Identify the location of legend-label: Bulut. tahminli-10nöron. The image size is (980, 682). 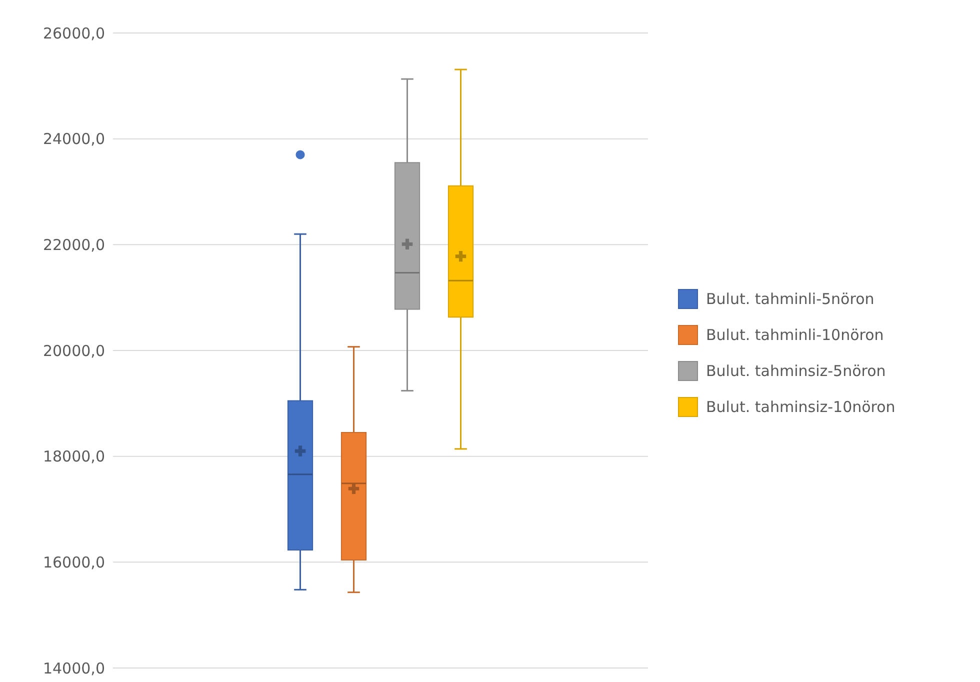
(795, 335).